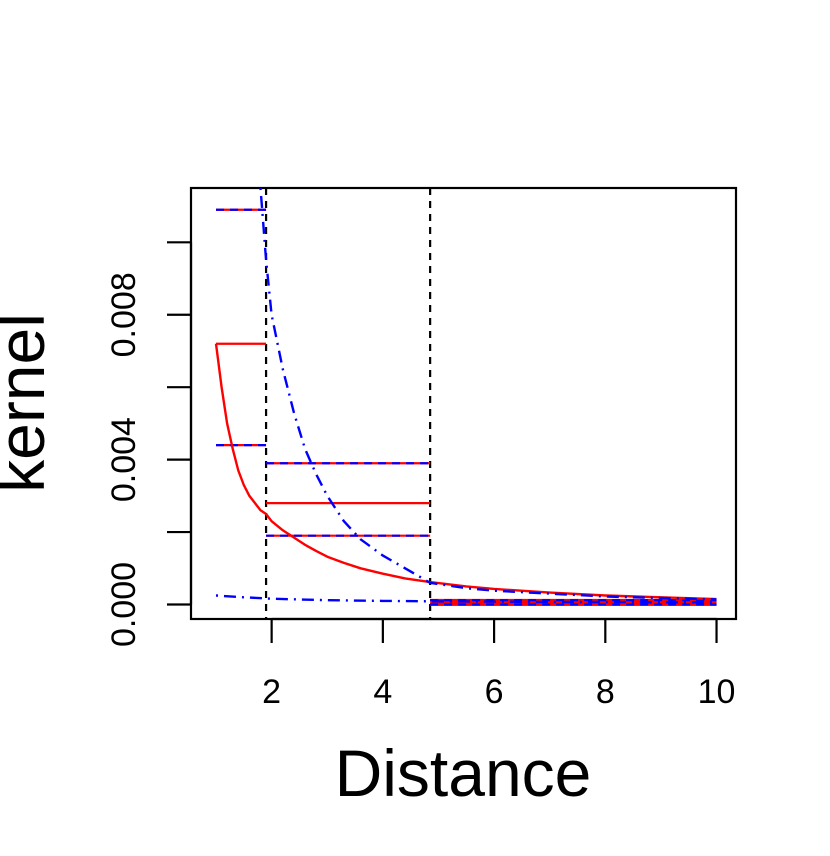 The width and height of the screenshot is (830, 856). Describe the element at coordinates (29, 403) in the screenshot. I see `y-axis-title: kernel` at that location.